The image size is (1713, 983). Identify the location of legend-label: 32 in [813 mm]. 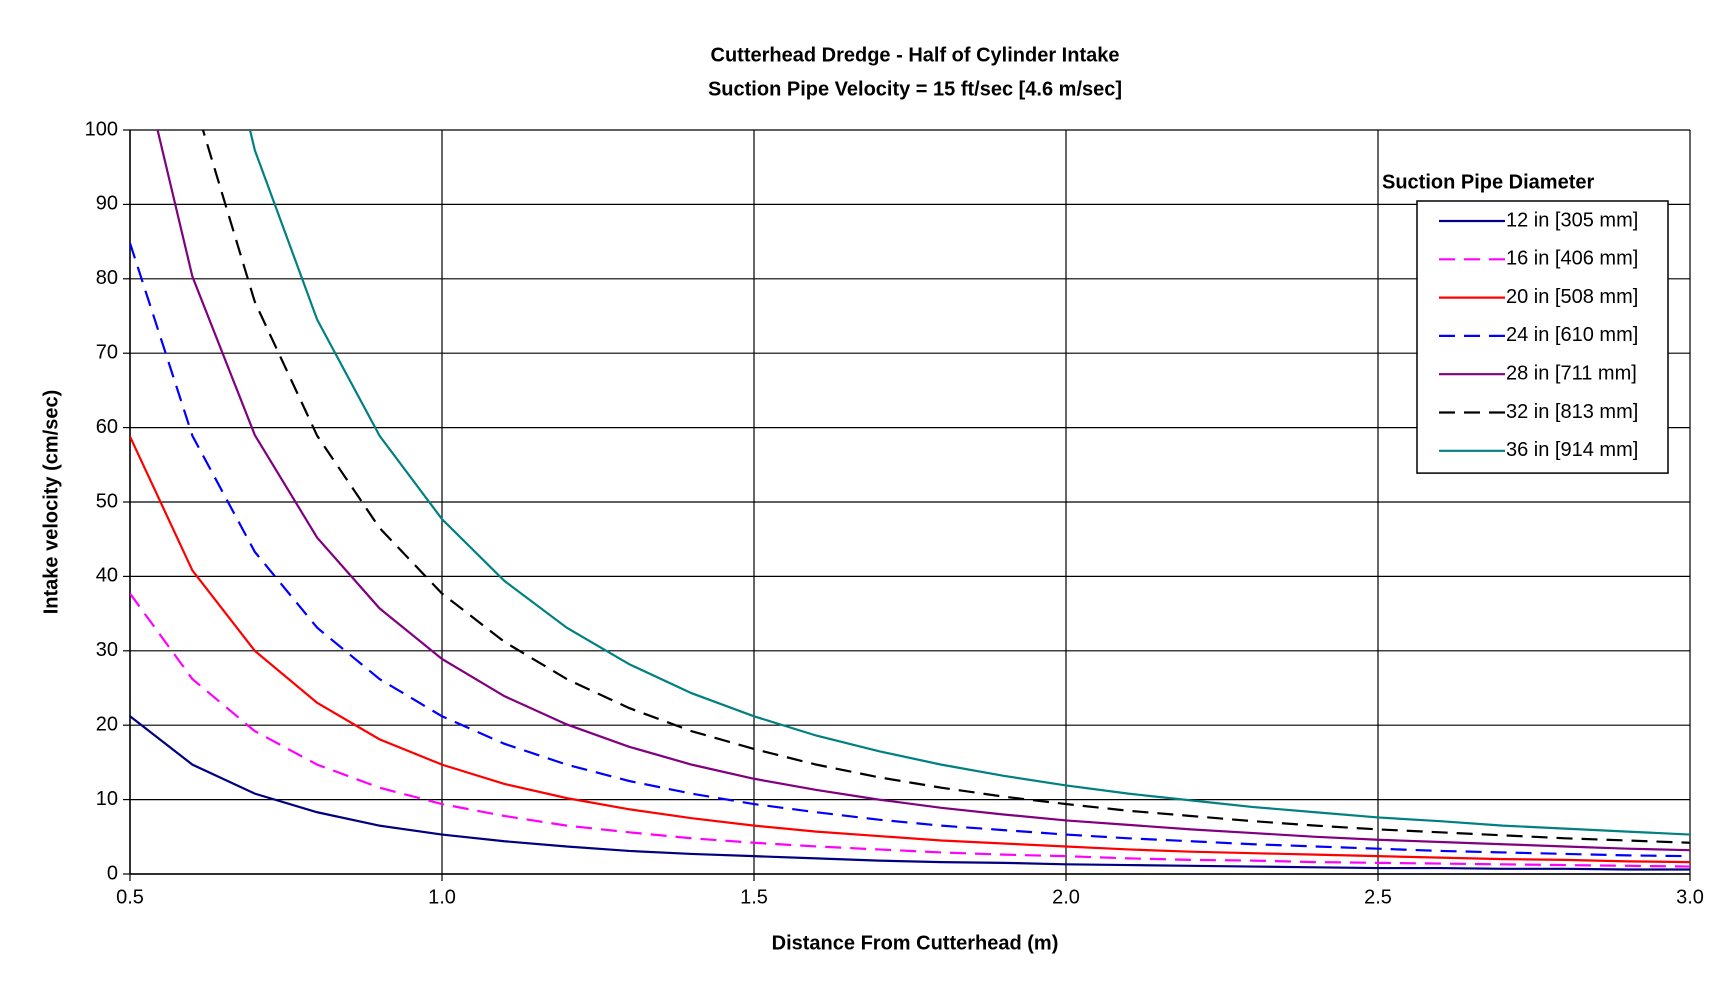
(1572, 412).